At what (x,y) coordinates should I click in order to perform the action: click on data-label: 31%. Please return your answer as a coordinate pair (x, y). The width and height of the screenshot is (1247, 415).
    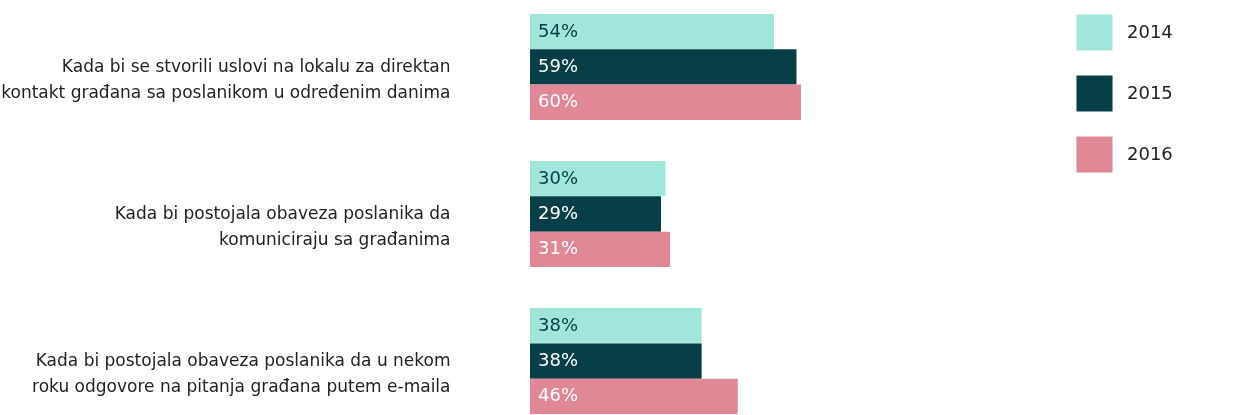
    Looking at the image, I should click on (558, 248).